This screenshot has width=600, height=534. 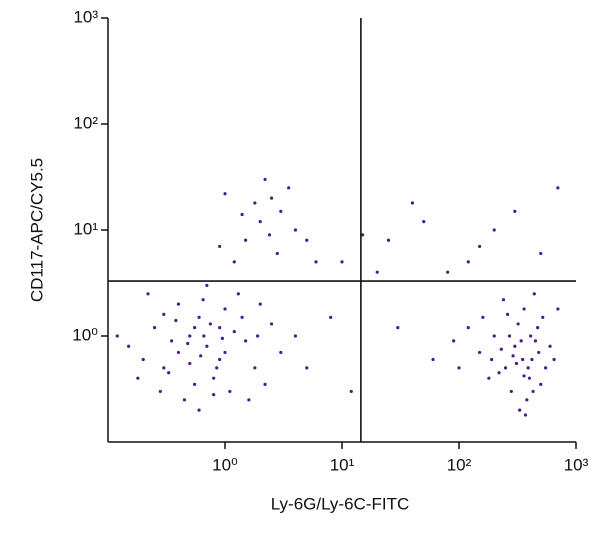 I want to click on x-axis-label: Ly-6G/Ly-6C-FITC, so click(x=340, y=503).